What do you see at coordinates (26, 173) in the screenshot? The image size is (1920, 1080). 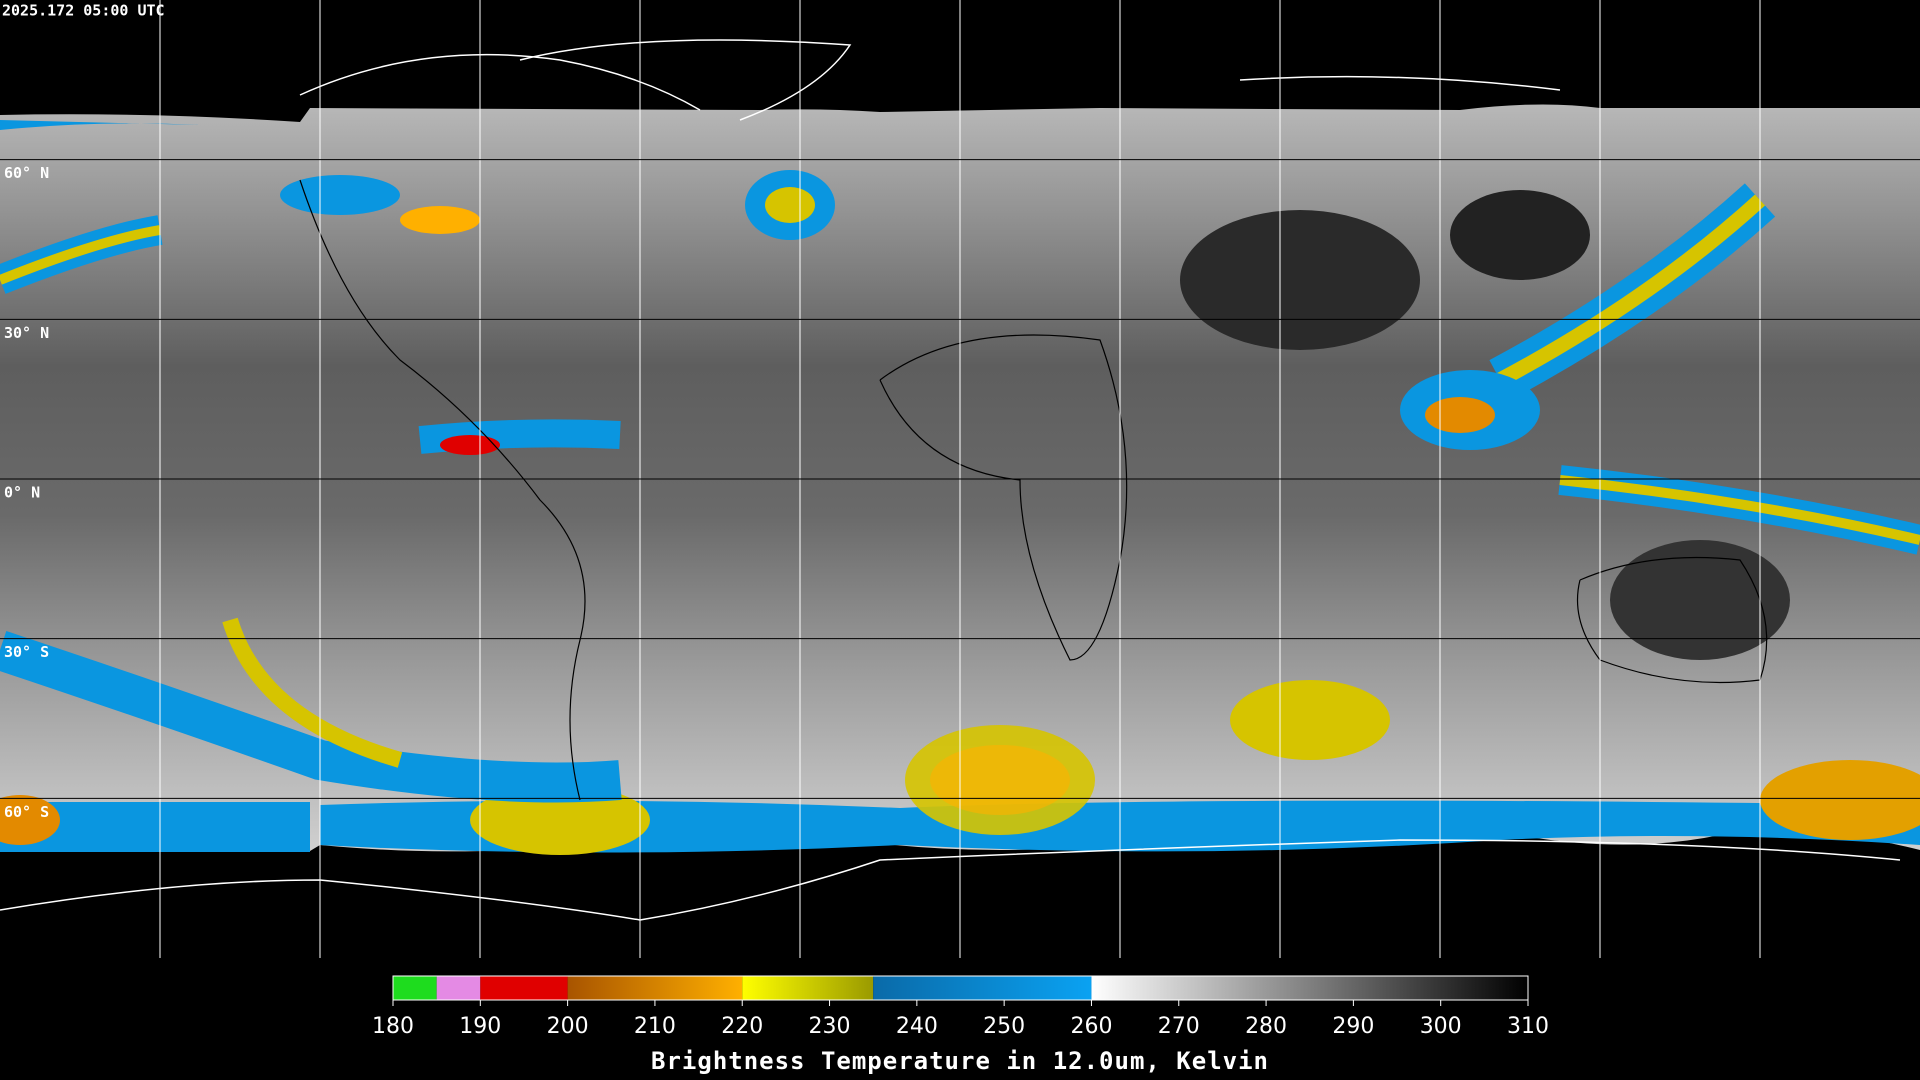 I see `latitude-label: 60° N` at bounding box center [26, 173].